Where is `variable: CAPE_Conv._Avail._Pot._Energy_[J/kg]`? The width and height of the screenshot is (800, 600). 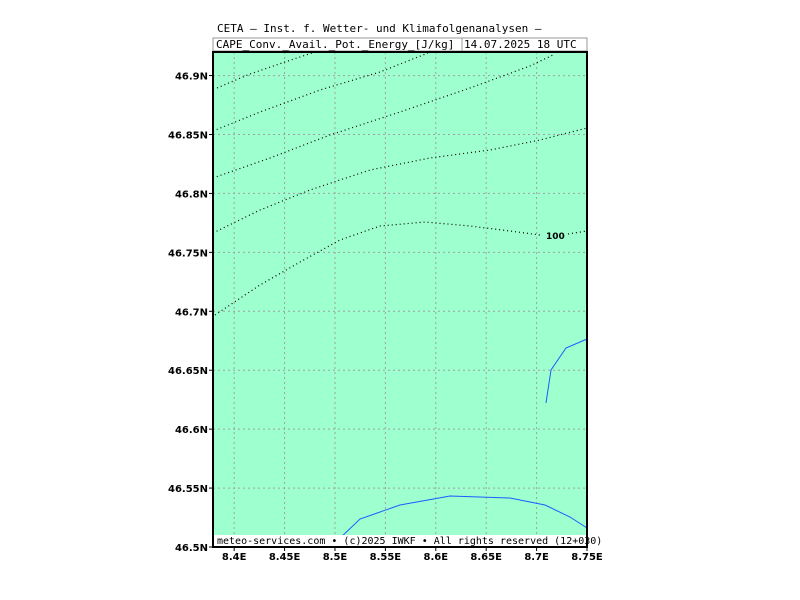
variable: CAPE_Conv._Avail._Pot._Energy_[J/kg] is located at coordinates (335, 44).